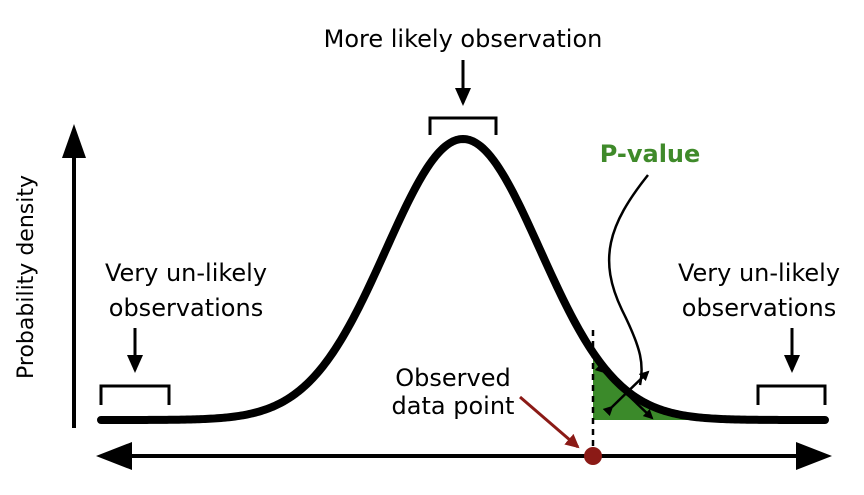 The image size is (864, 495). Describe the element at coordinates (759, 273) in the screenshot. I see `right-label-line1: Very un-likely` at that location.